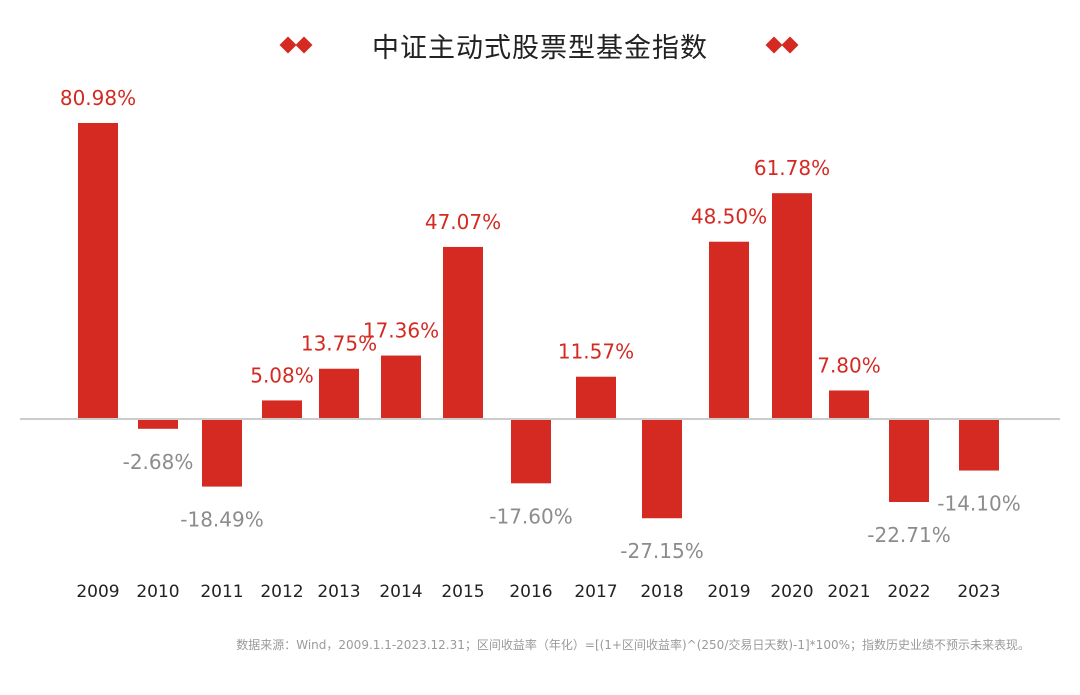  Describe the element at coordinates (662, 469) in the screenshot. I see `bar-2018` at that location.